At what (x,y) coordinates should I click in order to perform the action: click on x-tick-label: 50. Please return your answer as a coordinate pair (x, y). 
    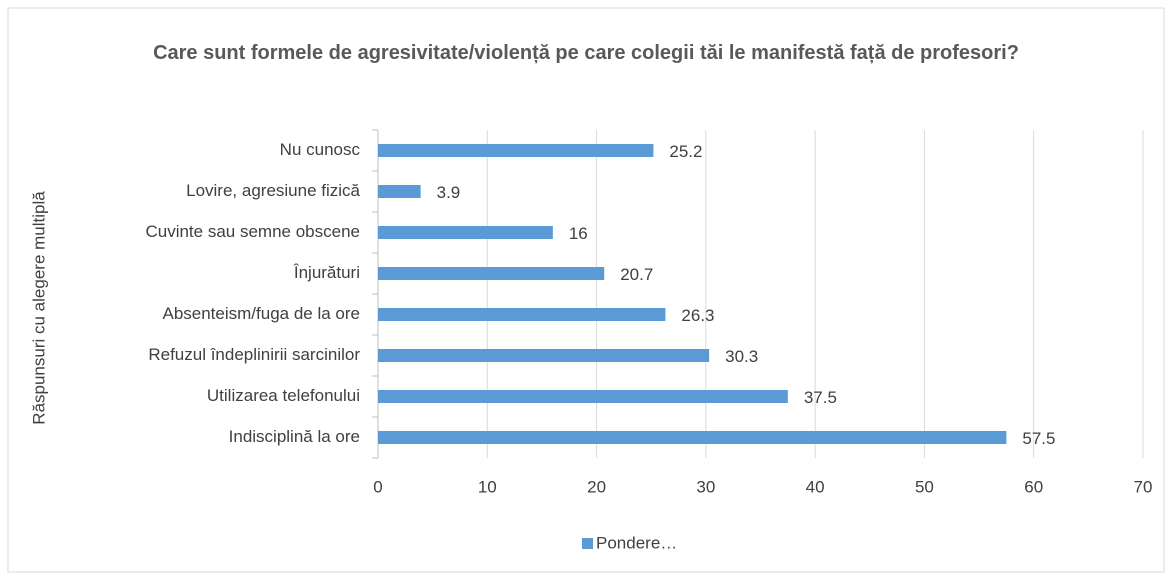
    Looking at the image, I should click on (924, 486).